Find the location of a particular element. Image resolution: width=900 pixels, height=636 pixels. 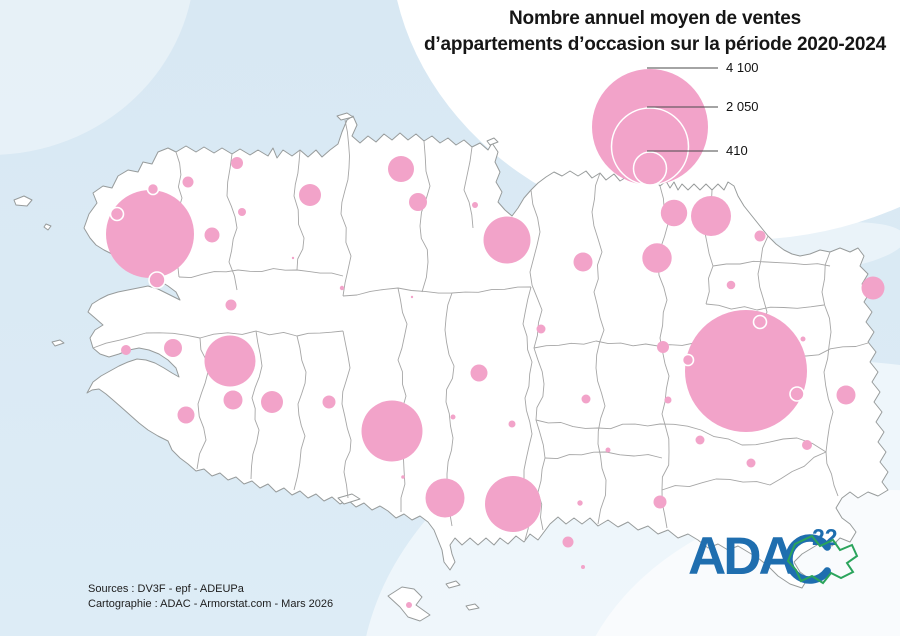

sources-line: Sources : DV3F - epf - ADEUPa is located at coordinates (166, 589).